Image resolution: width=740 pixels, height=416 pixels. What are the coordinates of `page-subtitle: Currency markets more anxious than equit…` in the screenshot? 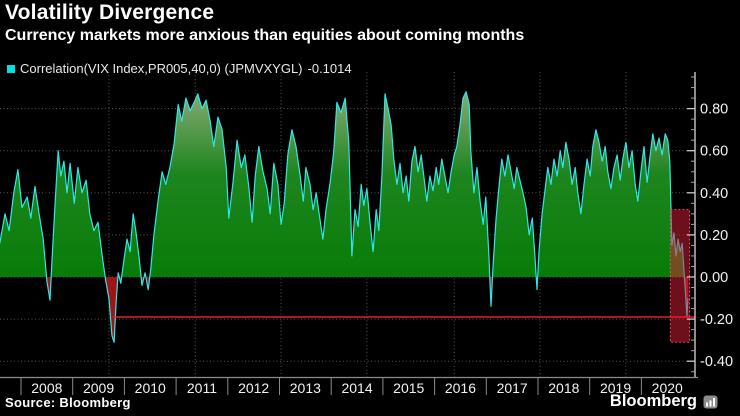 It's located at (265, 35).